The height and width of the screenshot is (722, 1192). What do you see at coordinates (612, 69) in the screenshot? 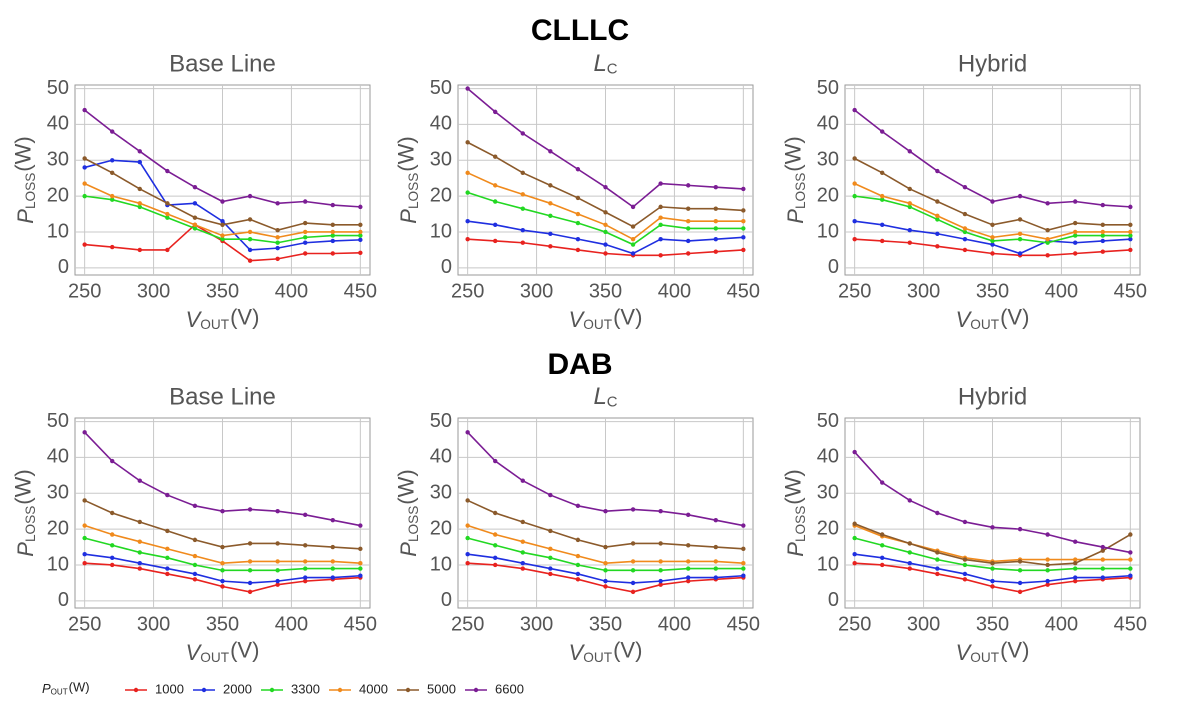
I see `chart-title-sub: C` at bounding box center [612, 69].